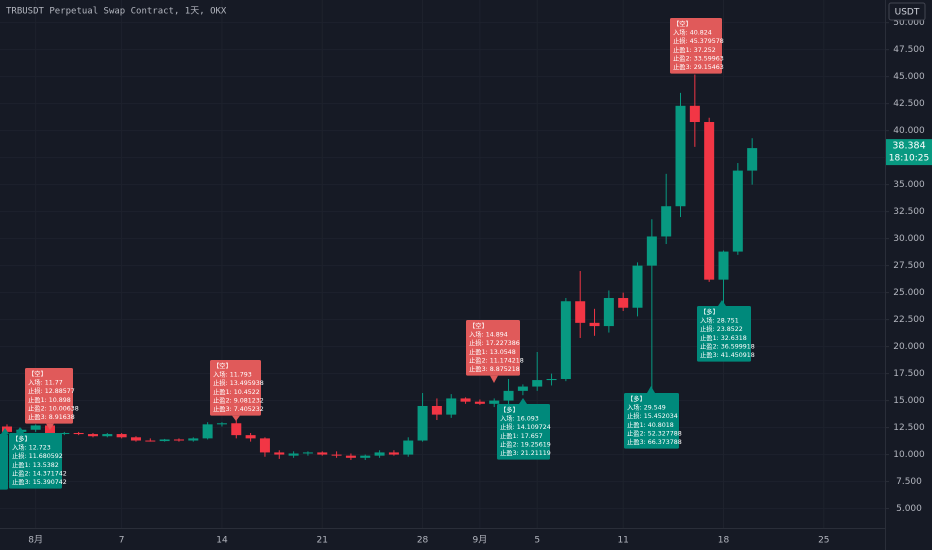 This screenshot has width=932, height=550. What do you see at coordinates (31, 447) in the screenshot?
I see `signal-text: 入场: 12.723` at bounding box center [31, 447].